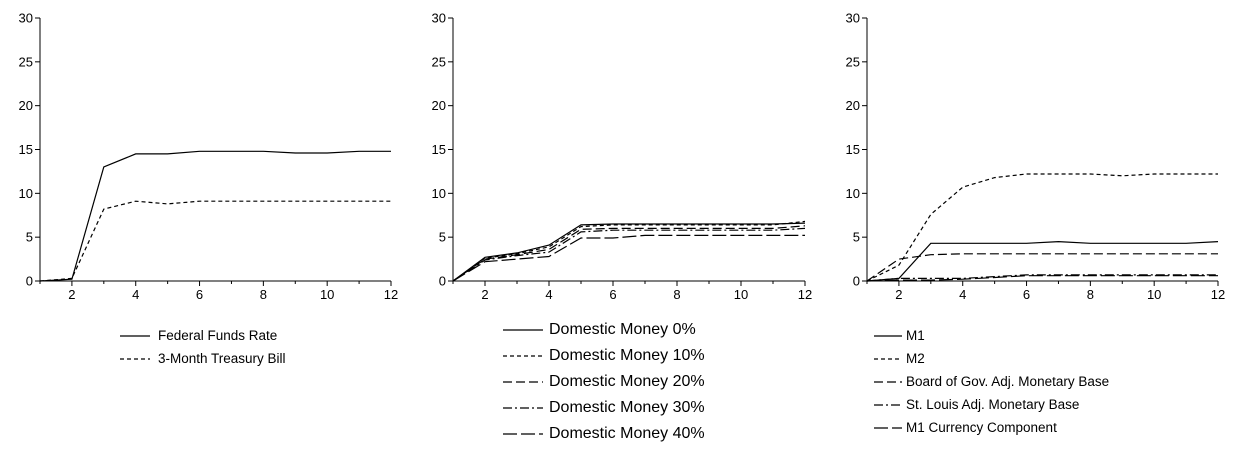 The height and width of the screenshot is (452, 1238). I want to click on legend-label: Domestic Money 20%, so click(627, 381).